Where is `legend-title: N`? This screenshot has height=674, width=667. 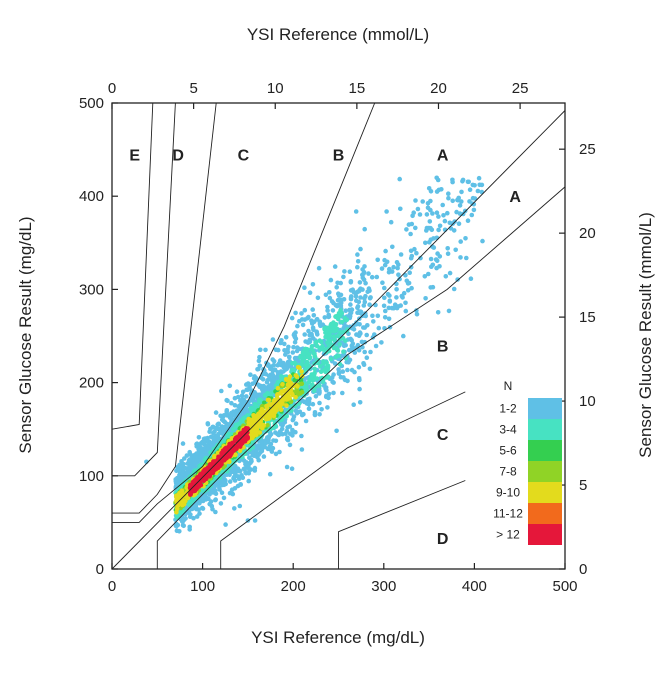 legend-title: N is located at coordinates (508, 386).